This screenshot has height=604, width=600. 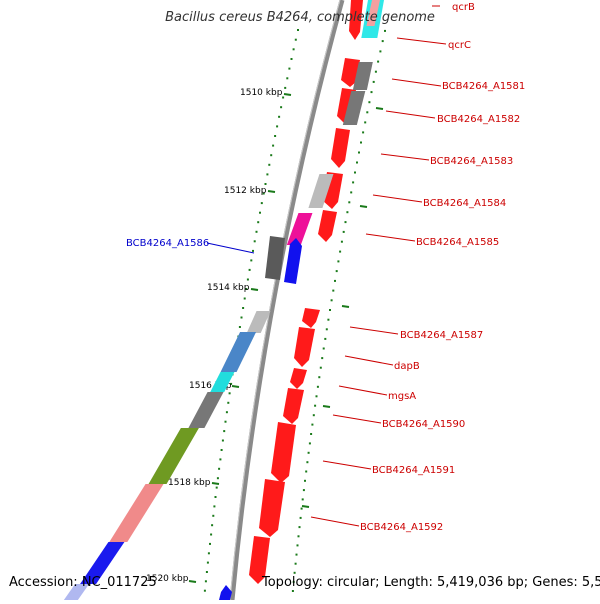 I want to click on gene-label: BCB4264_A1587, so click(x=441, y=335).